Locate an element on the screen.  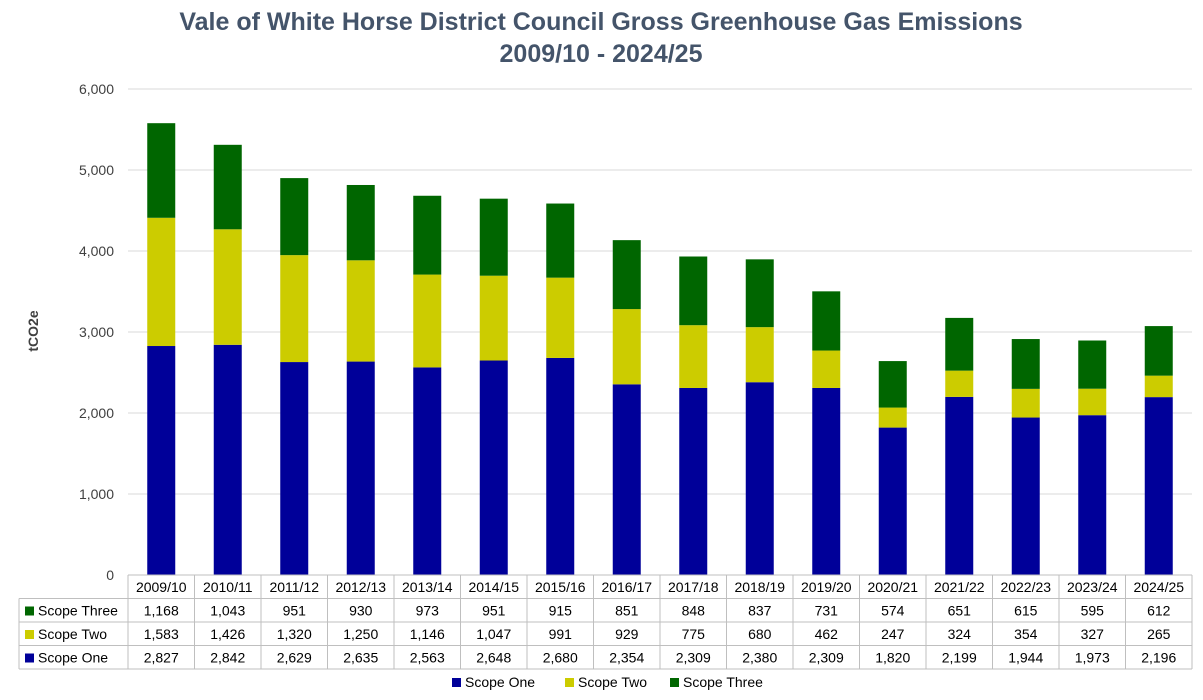
data-label: 991 is located at coordinates (561, 634).